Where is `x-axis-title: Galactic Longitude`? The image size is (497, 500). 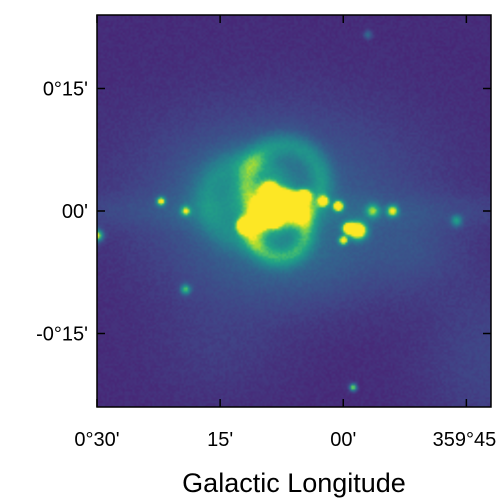
x-axis-title: Galactic Longitude is located at coordinates (294, 483).